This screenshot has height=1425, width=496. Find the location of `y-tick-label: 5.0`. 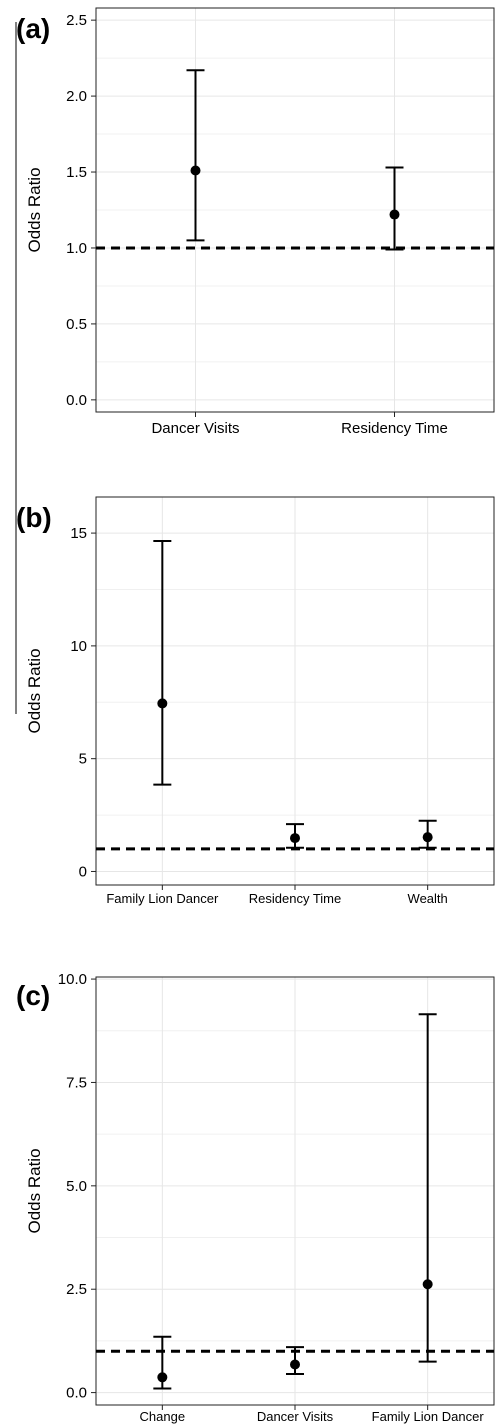

y-tick-label: 5.0 is located at coordinates (76, 1186).